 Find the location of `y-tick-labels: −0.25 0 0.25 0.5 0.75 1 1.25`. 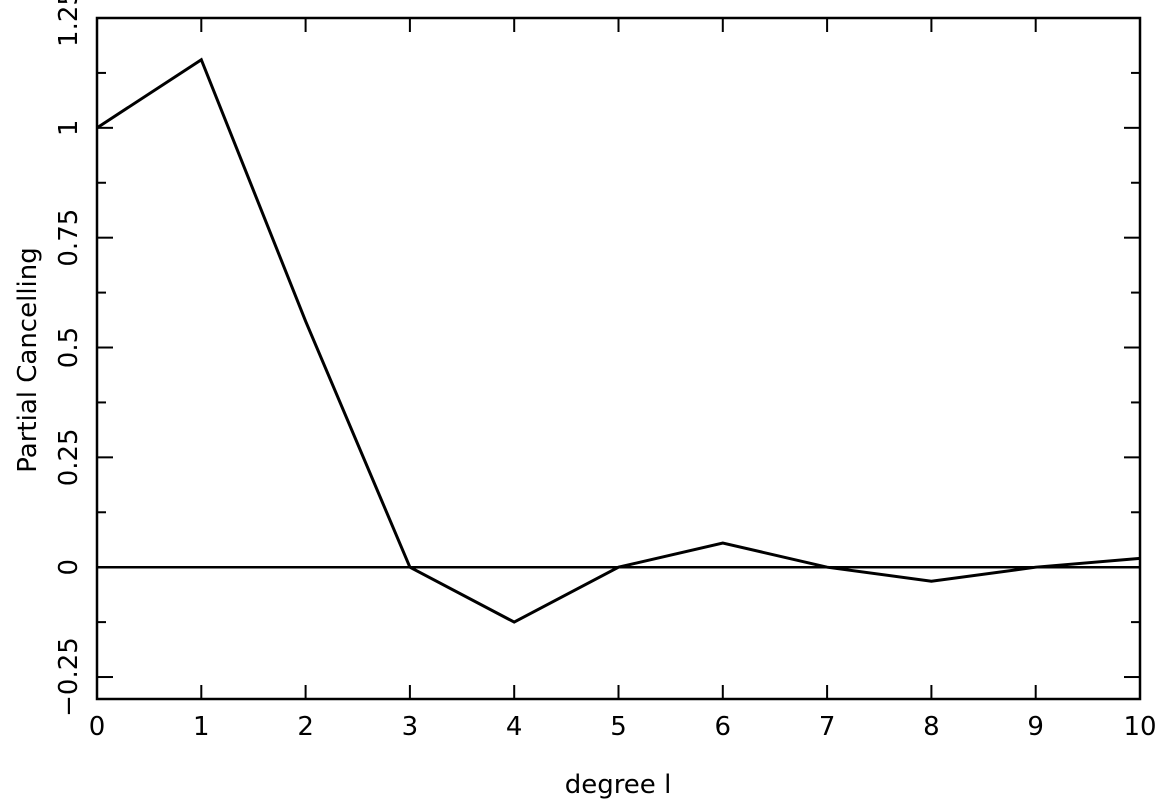

y-tick-labels: −0.25 0 0.25 0.5 0.75 1 1.25 is located at coordinates (69, 358).